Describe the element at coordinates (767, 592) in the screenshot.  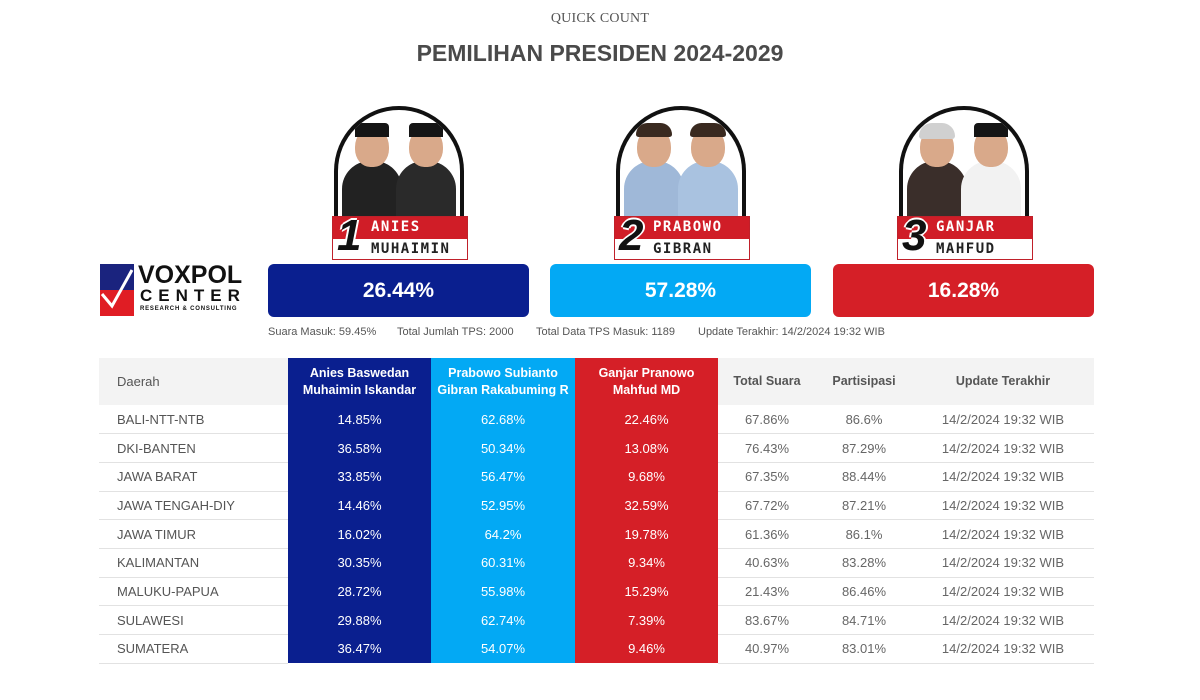
I see `cell-total-suara: 21.43%` at that location.